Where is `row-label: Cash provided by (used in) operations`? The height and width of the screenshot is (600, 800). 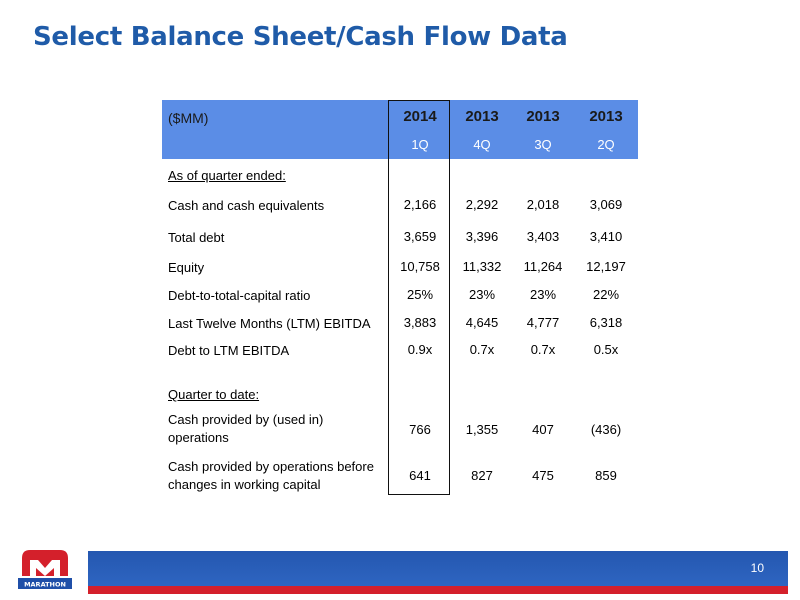 row-label: Cash provided by (used in) operations is located at coordinates (263, 429).